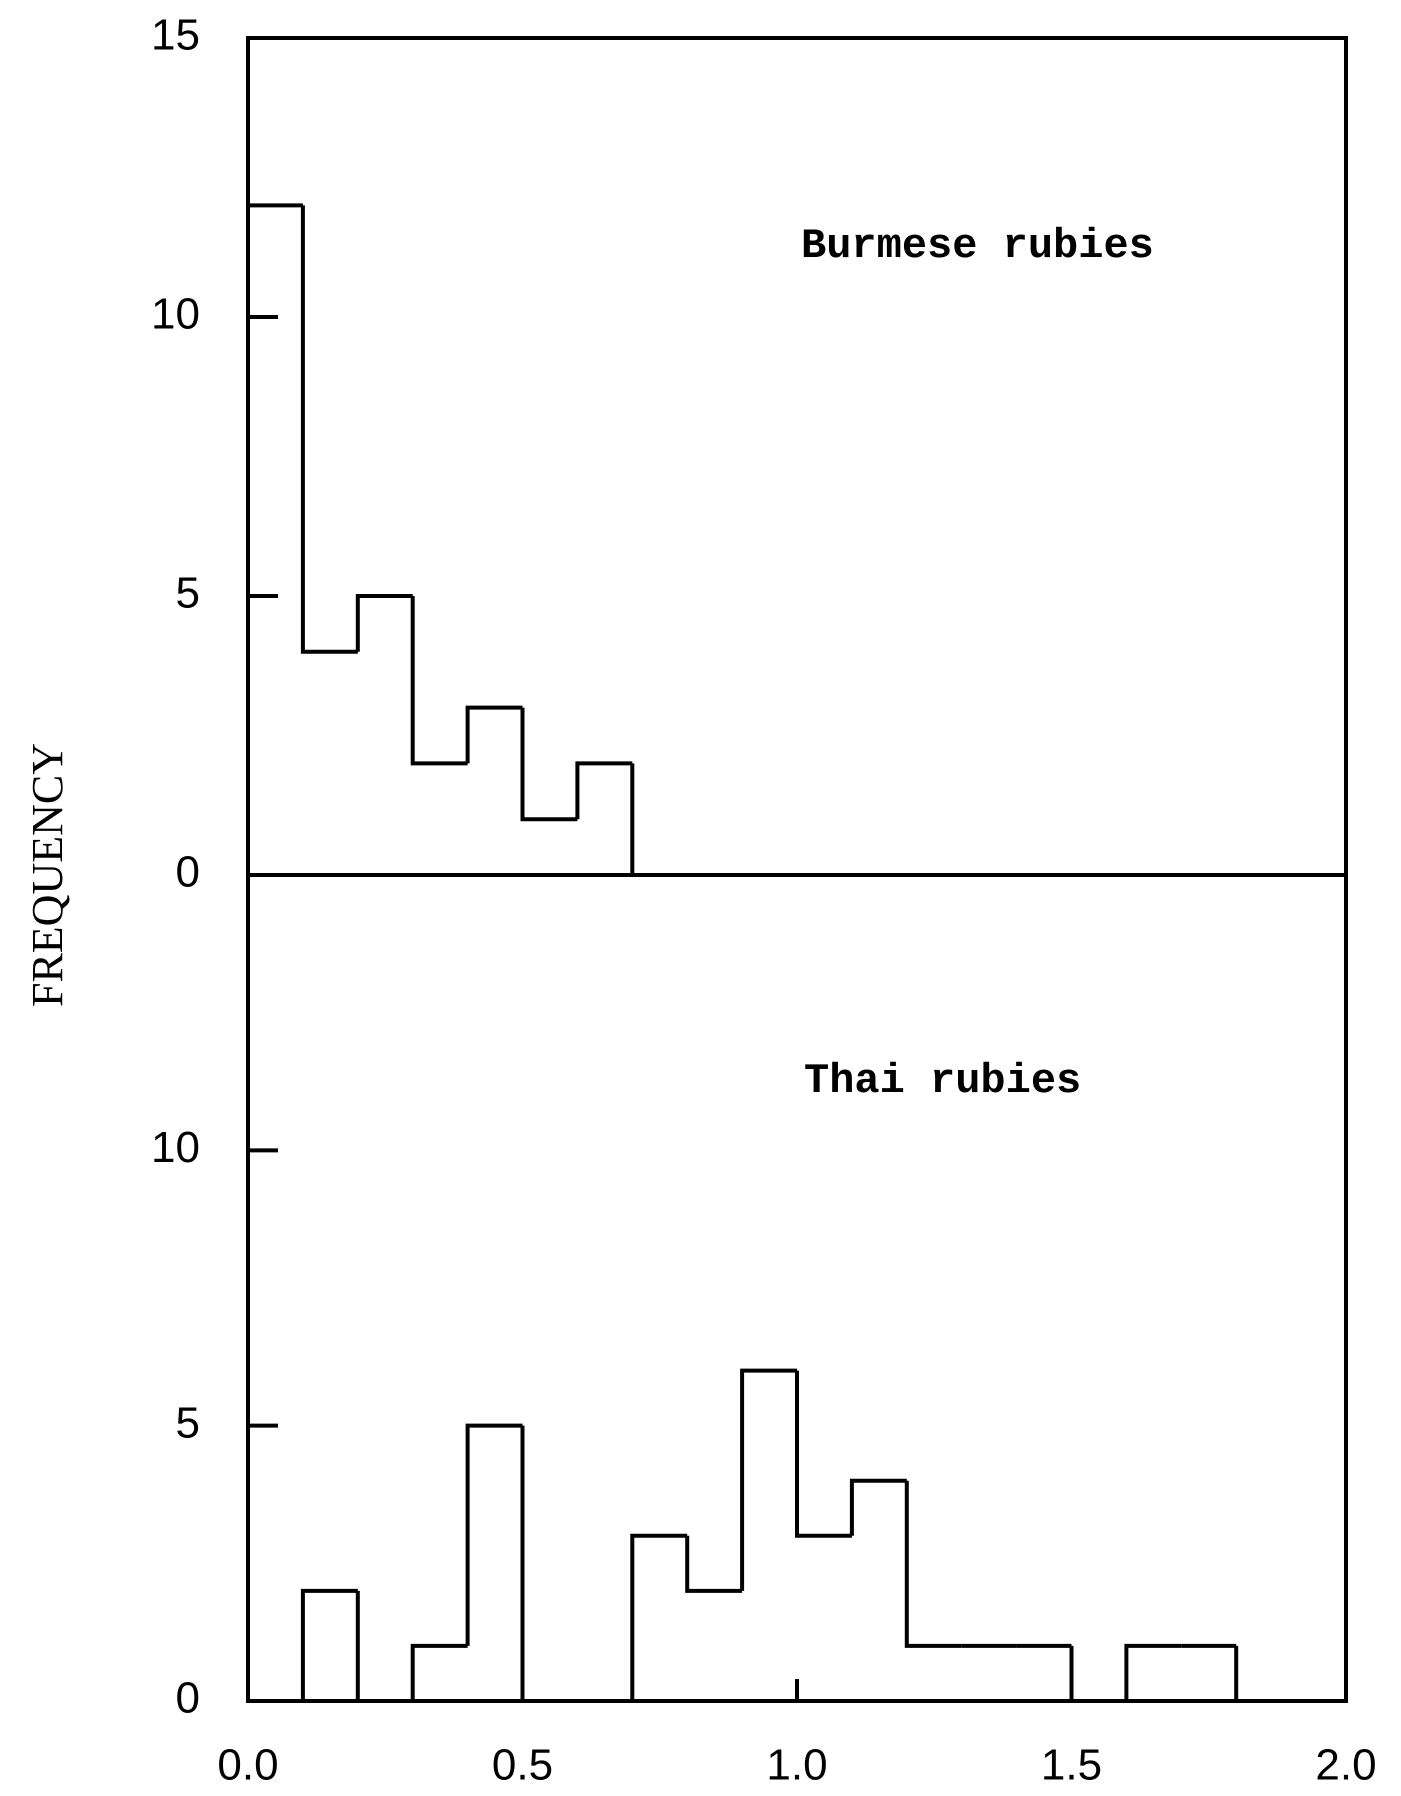 This screenshot has width=1401, height=1796. What do you see at coordinates (977, 246) in the screenshot?
I see `annotation: Burmese rubies` at bounding box center [977, 246].